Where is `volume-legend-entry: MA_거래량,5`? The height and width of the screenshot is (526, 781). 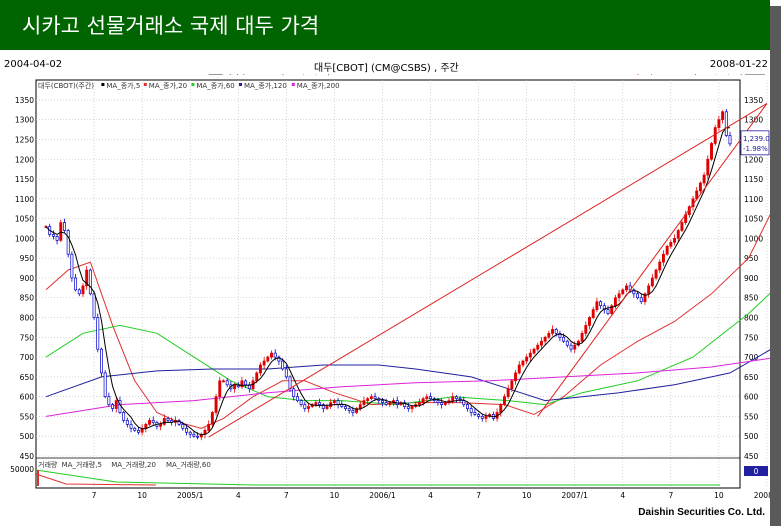 volume-legend-entry: MA_거래량,5 is located at coordinates (82, 464).